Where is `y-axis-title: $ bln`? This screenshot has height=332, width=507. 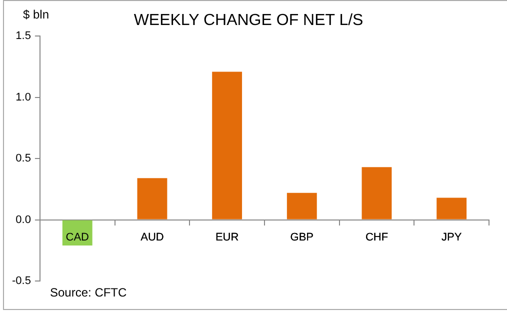
y-axis-title: $ bln is located at coordinates (36, 14).